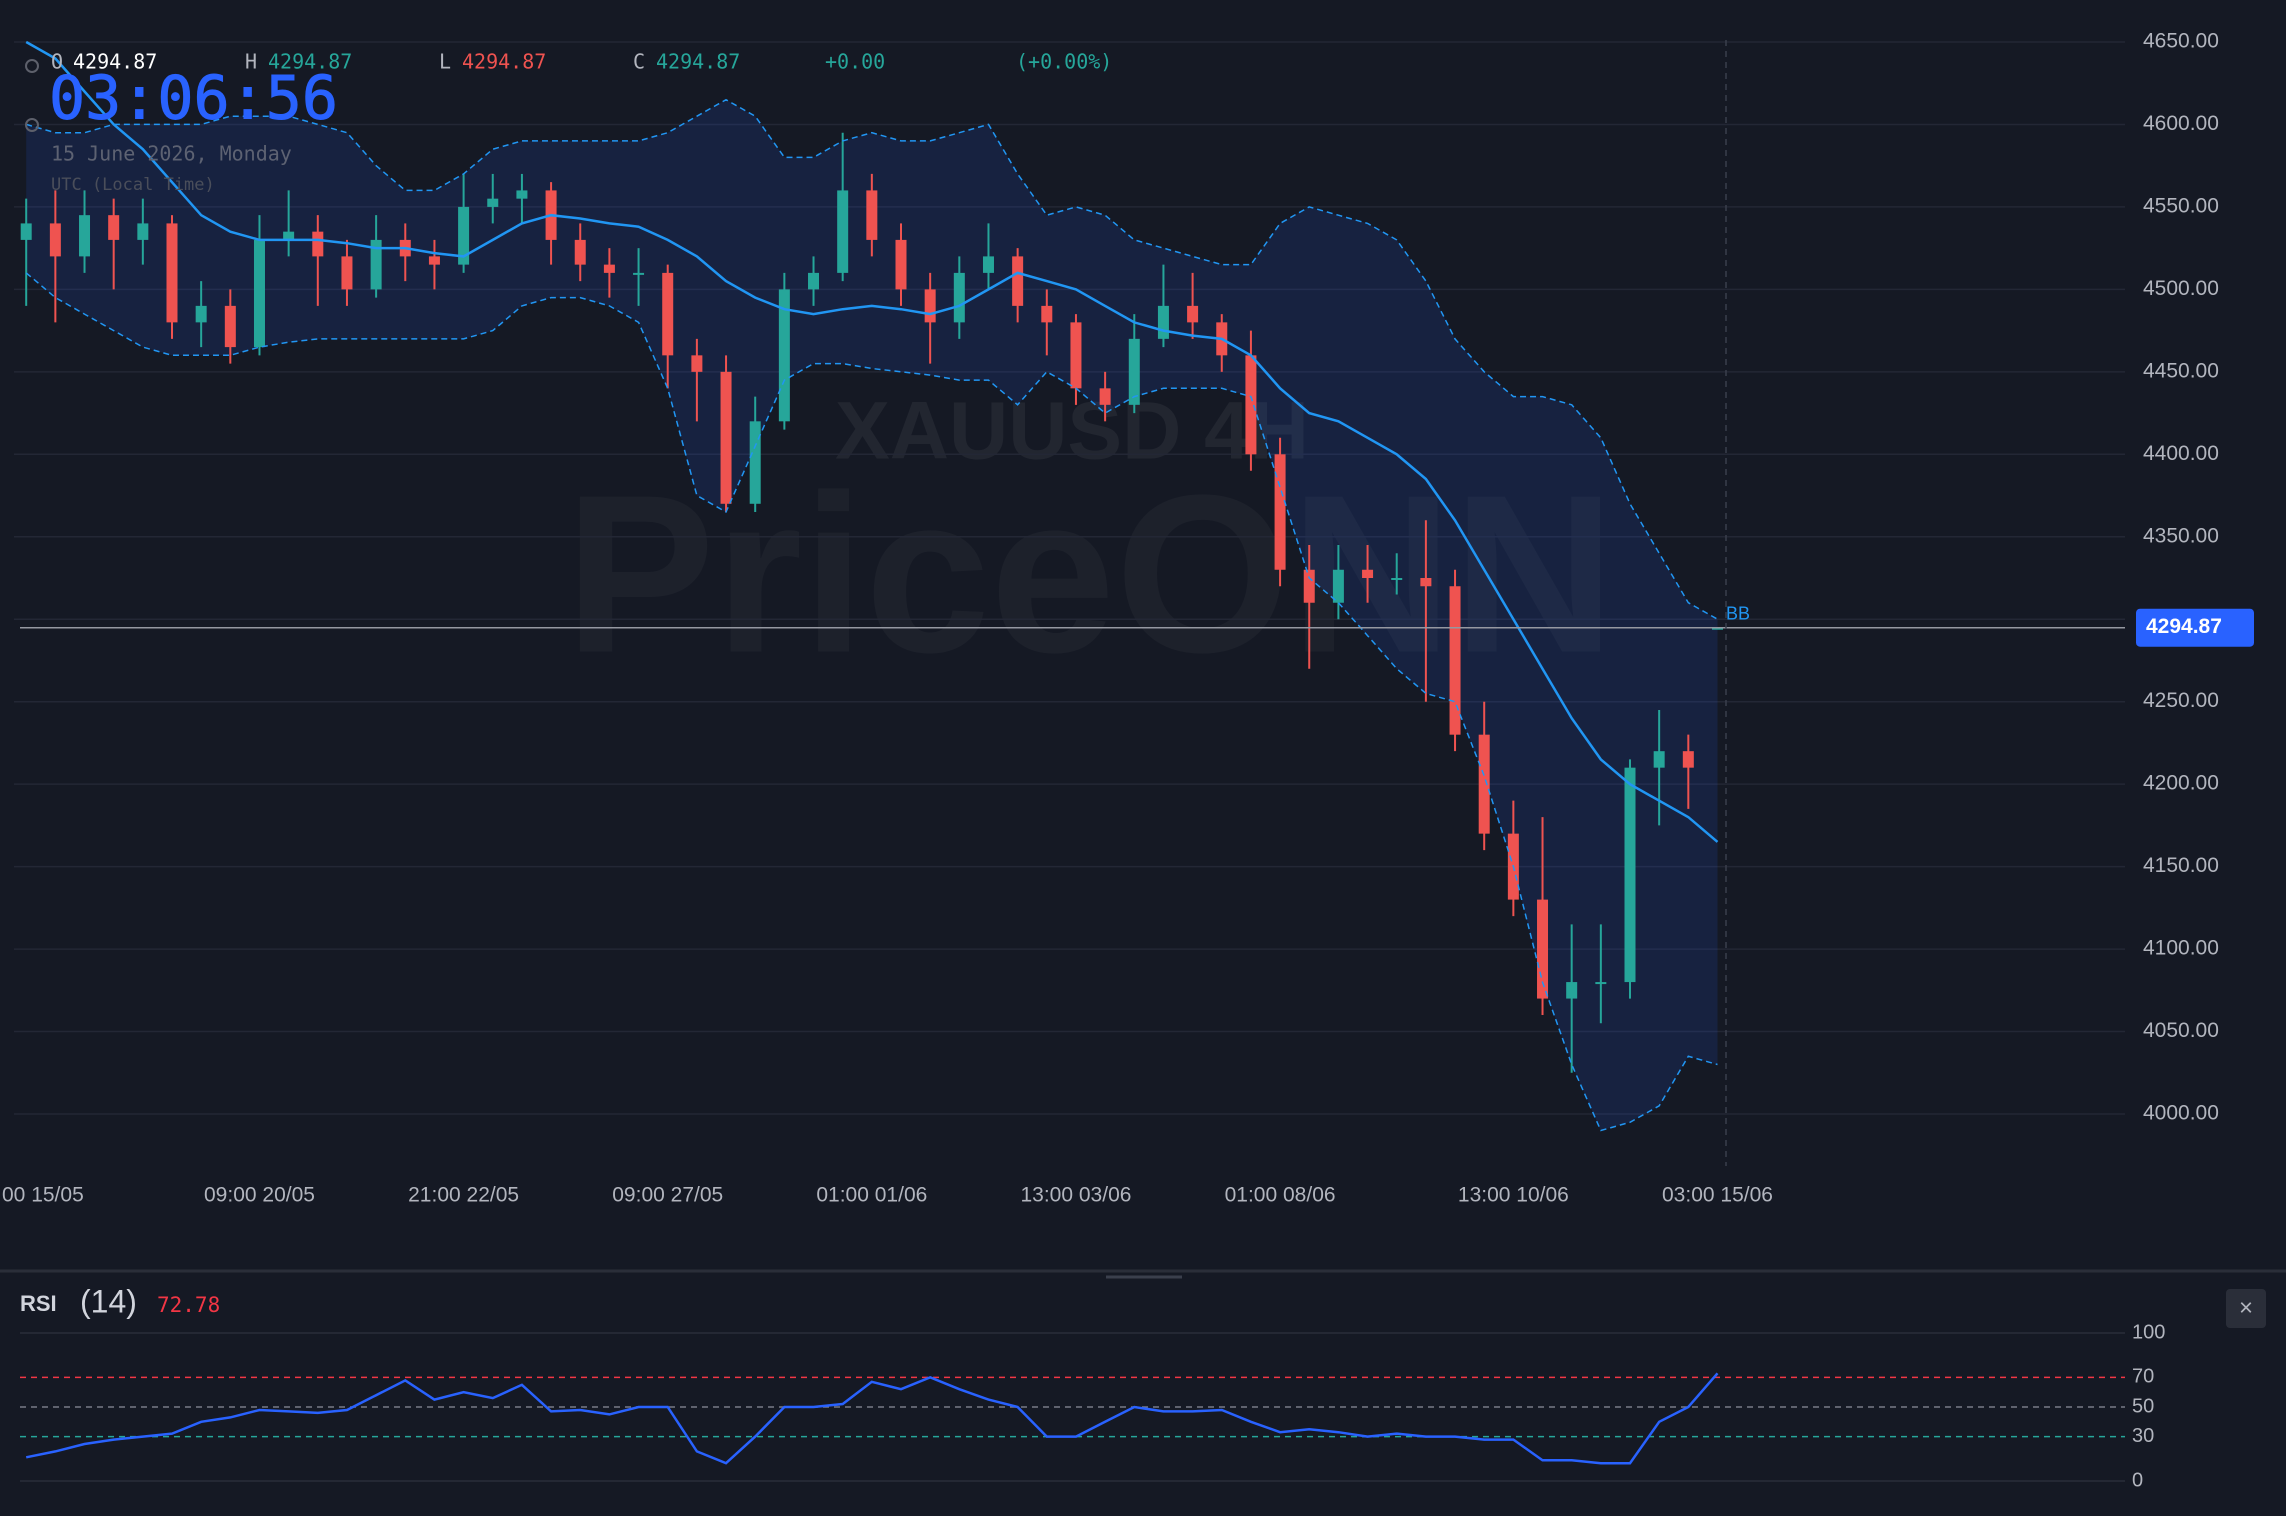 Image resolution: width=2286 pixels, height=1516 pixels. Describe the element at coordinates (193, 99) in the screenshot. I see `clock: 03:06:56` at that location.